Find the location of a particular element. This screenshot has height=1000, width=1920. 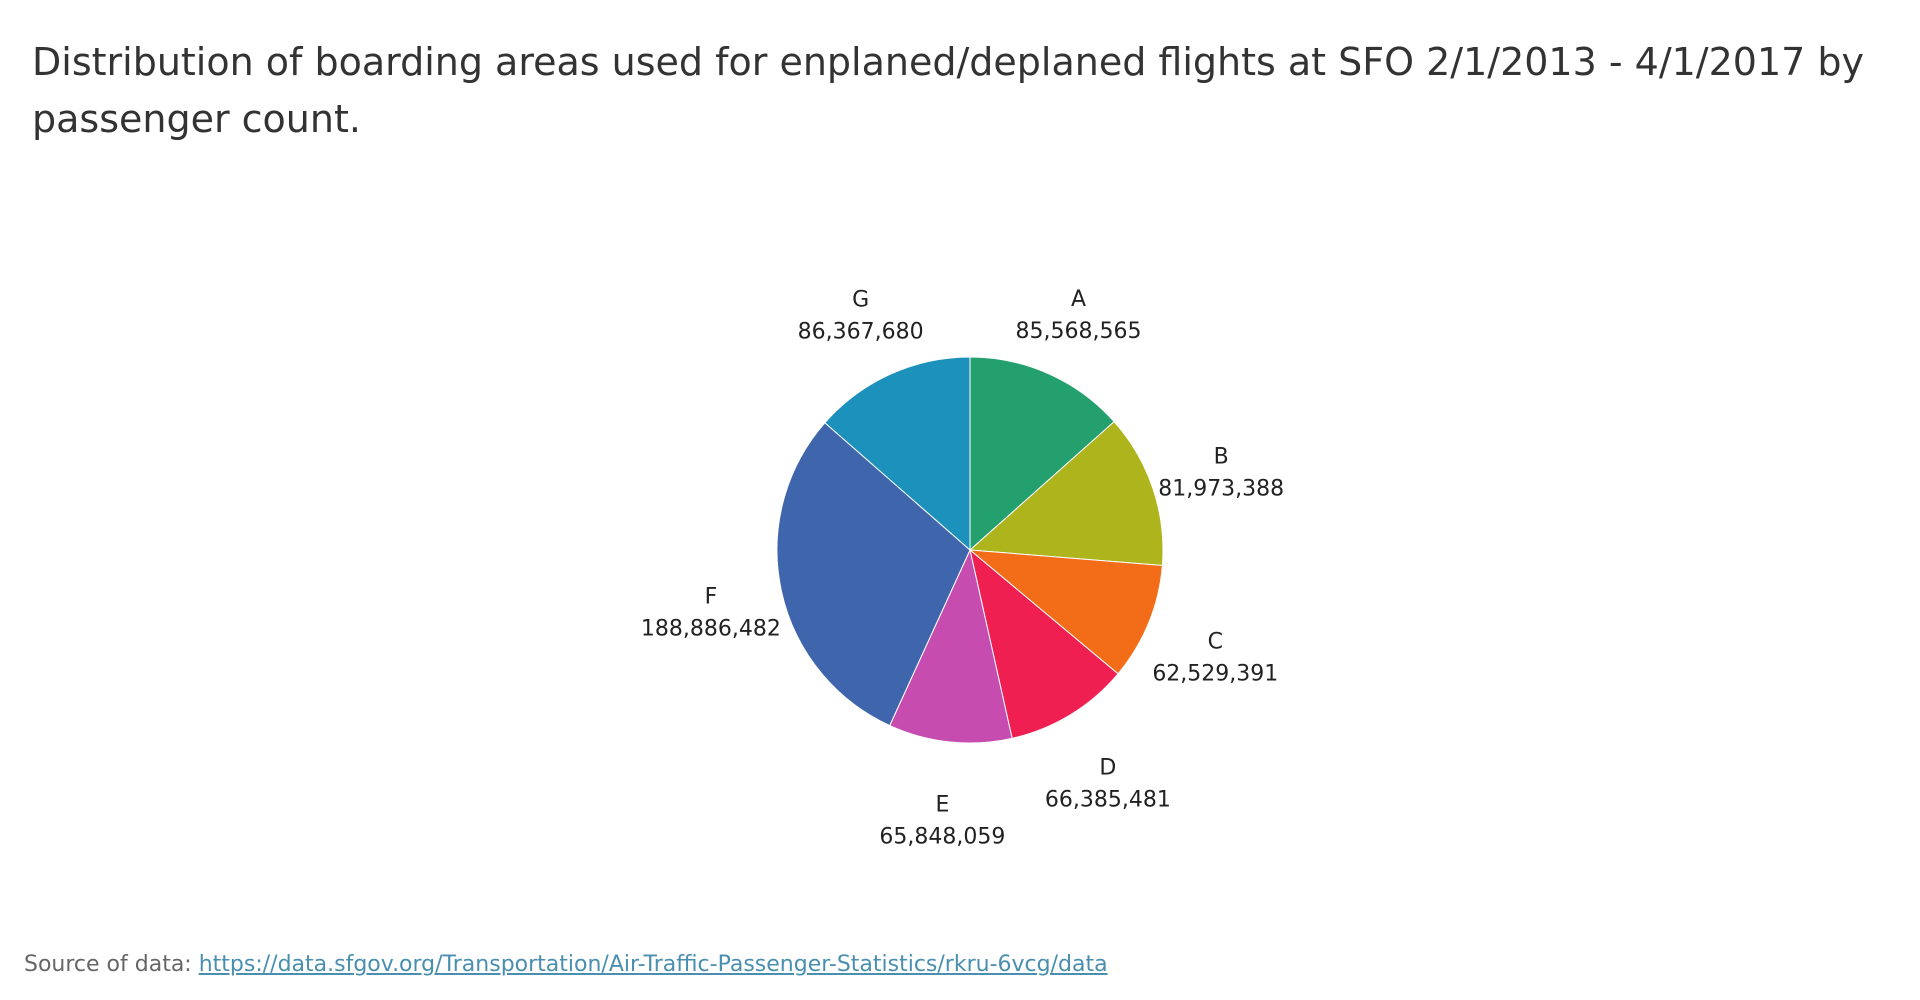

pie-slices is located at coordinates (970, 550).